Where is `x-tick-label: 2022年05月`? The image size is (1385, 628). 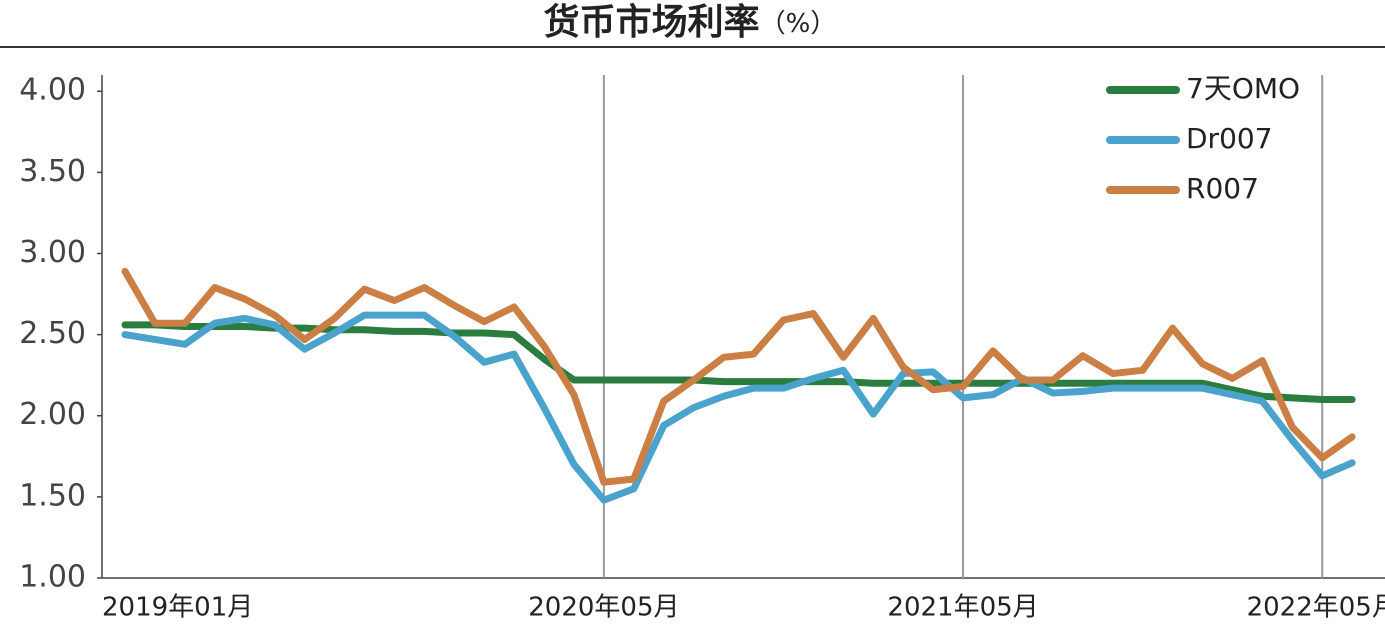 x-tick-label: 2022年05月 is located at coordinates (1316, 608).